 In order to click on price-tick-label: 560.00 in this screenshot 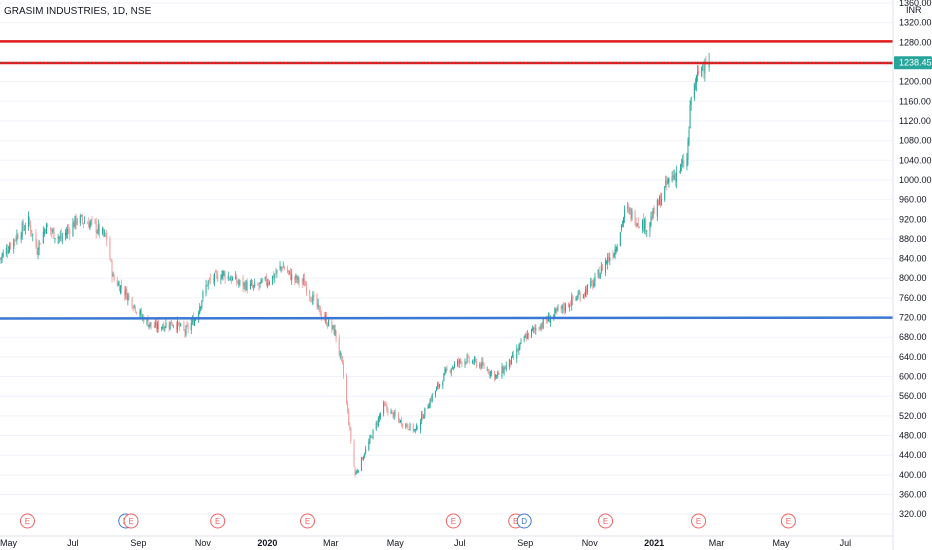, I will do `click(913, 396)`.